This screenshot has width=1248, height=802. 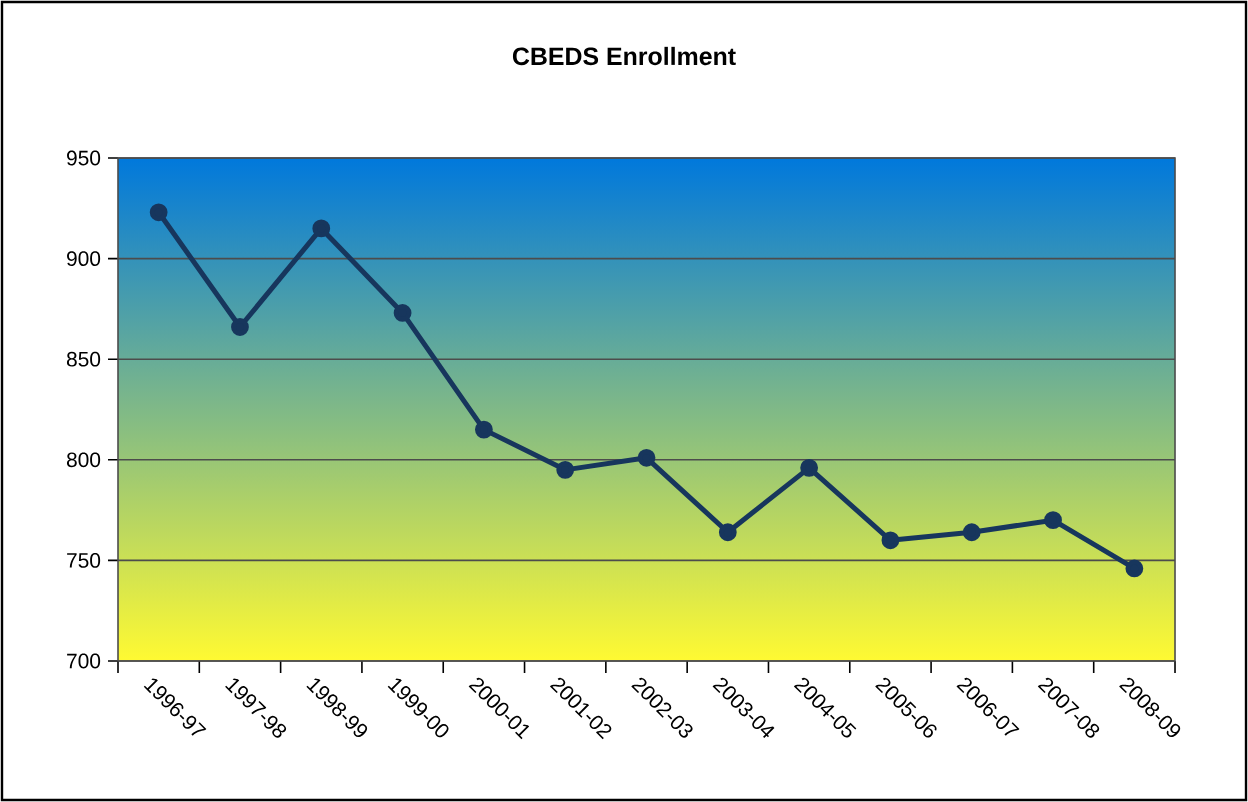 What do you see at coordinates (83, 359) in the screenshot?
I see `y-tick-label: 850` at bounding box center [83, 359].